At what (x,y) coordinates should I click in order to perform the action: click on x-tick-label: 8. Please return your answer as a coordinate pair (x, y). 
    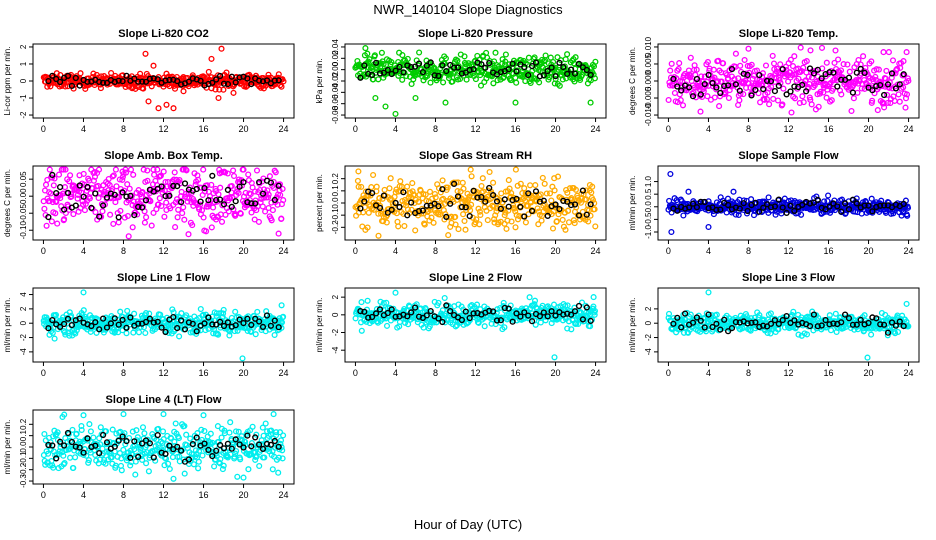
    Looking at the image, I should click on (748, 251).